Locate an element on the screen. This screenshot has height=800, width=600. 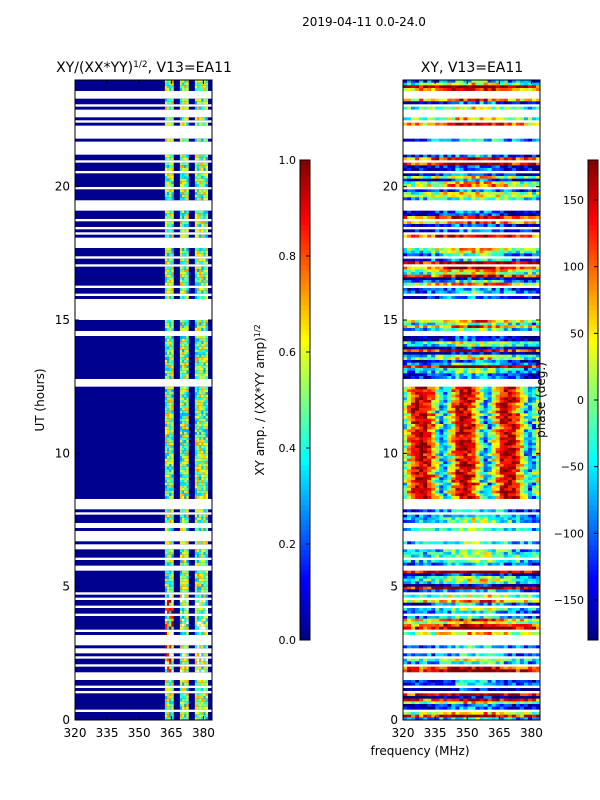
colorbar-swatch is located at coordinates (305, 538).